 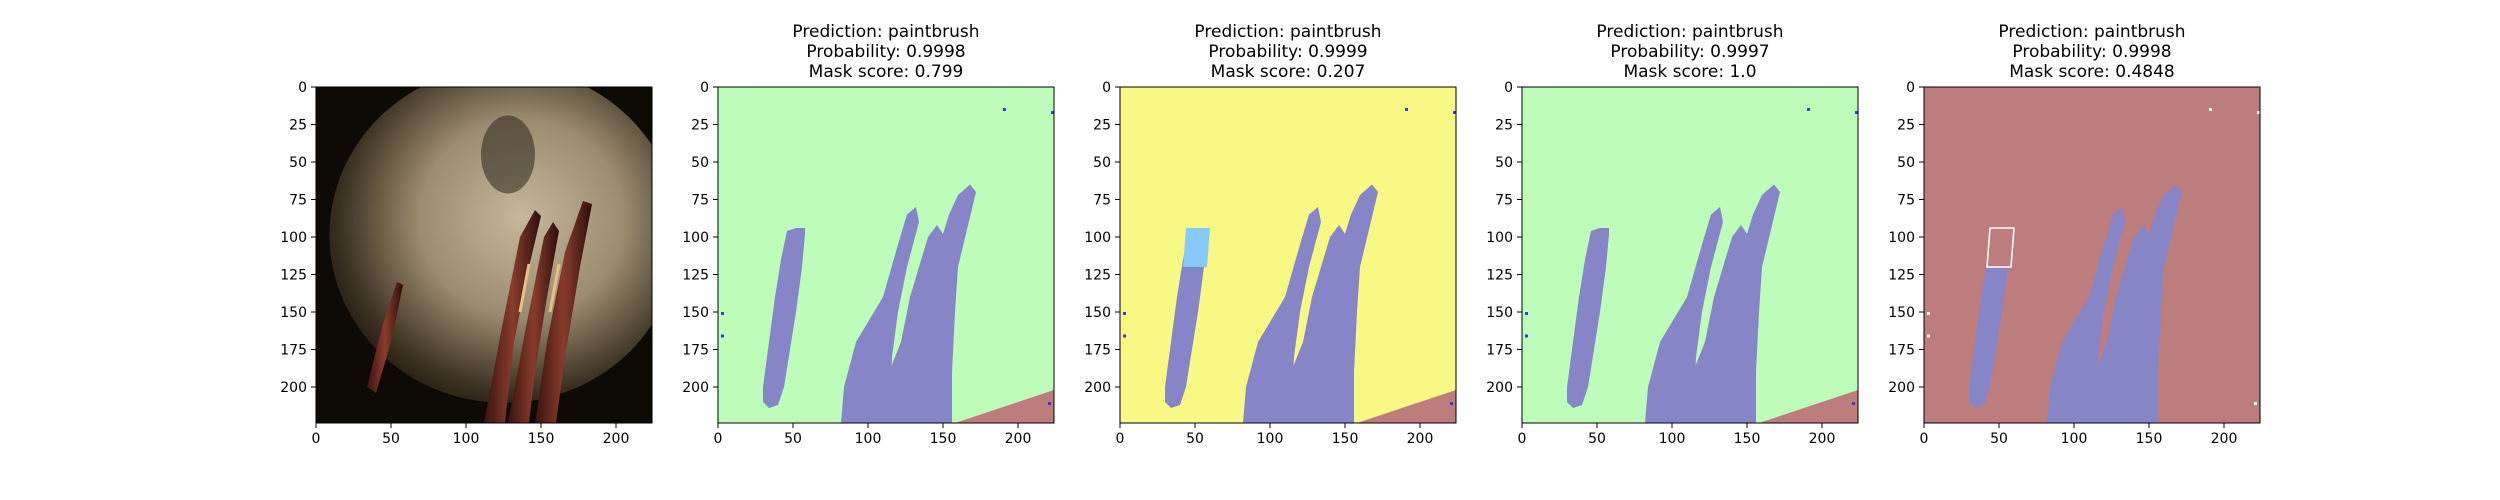 I want to click on panel-1: 0 50 100 150 200 0 25 50 75 100 125 150 175 200, so click(x=466, y=263).